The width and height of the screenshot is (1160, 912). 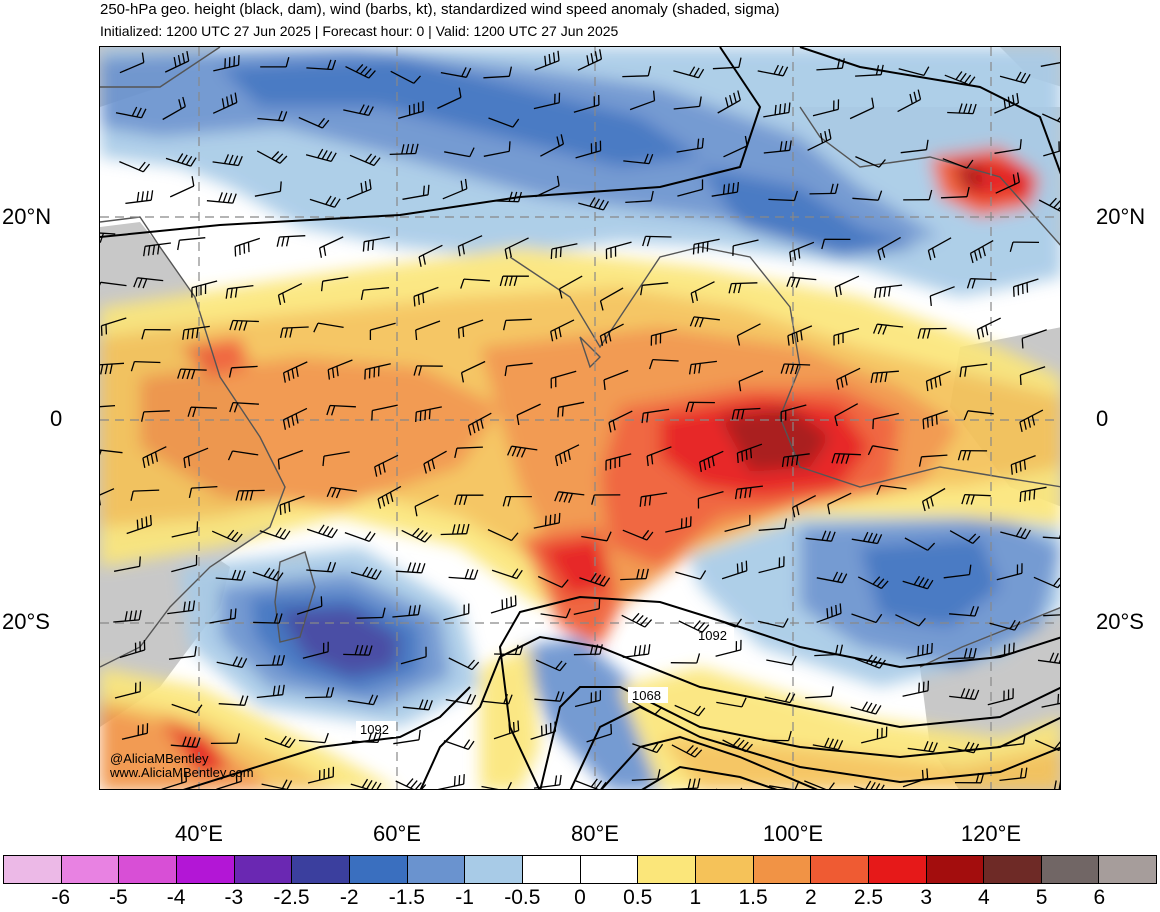 What do you see at coordinates (182, 772) in the screenshot?
I see `watermark-site: www.AliciaMBentley.com` at bounding box center [182, 772].